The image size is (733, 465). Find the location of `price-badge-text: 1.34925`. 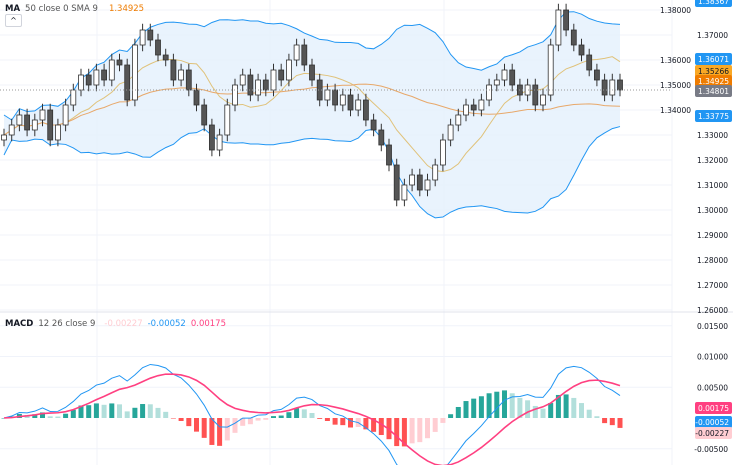

price-badge-text: 1.34925 is located at coordinates (713, 81).